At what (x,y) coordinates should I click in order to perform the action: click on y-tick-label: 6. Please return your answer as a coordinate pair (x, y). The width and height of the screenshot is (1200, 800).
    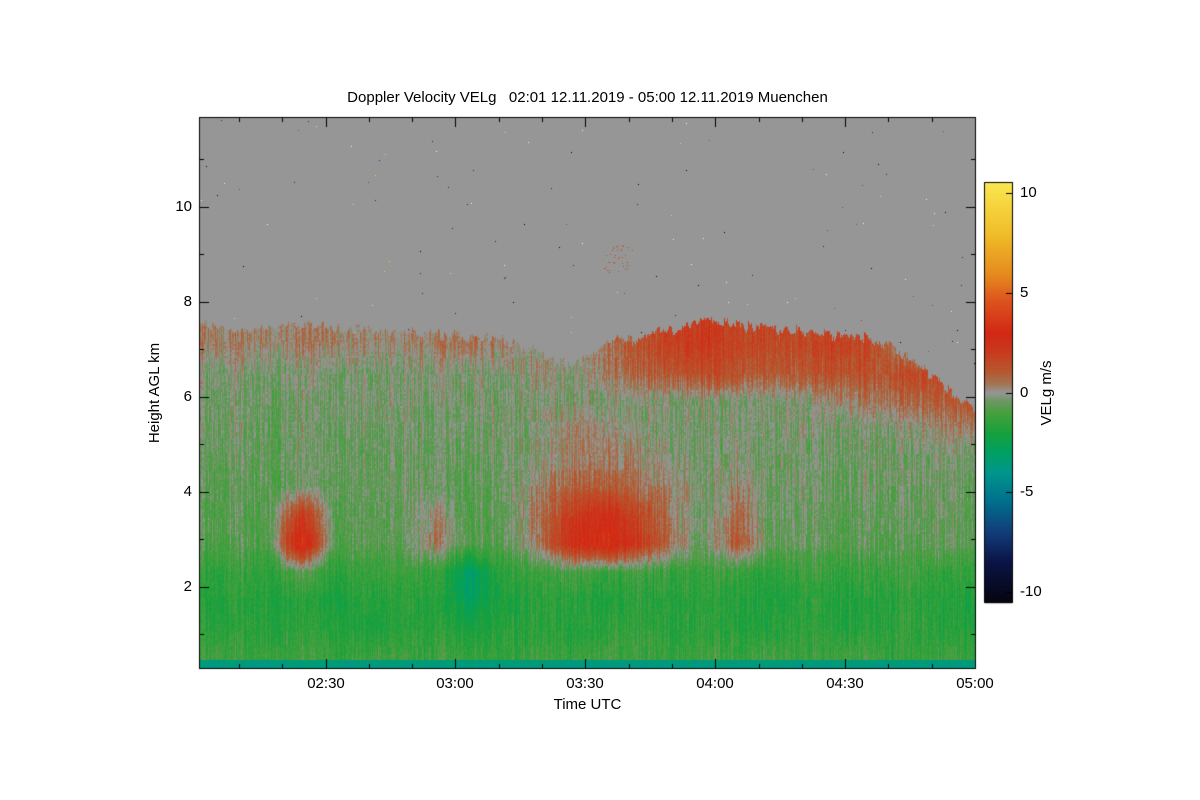
    Looking at the image, I should click on (187, 396).